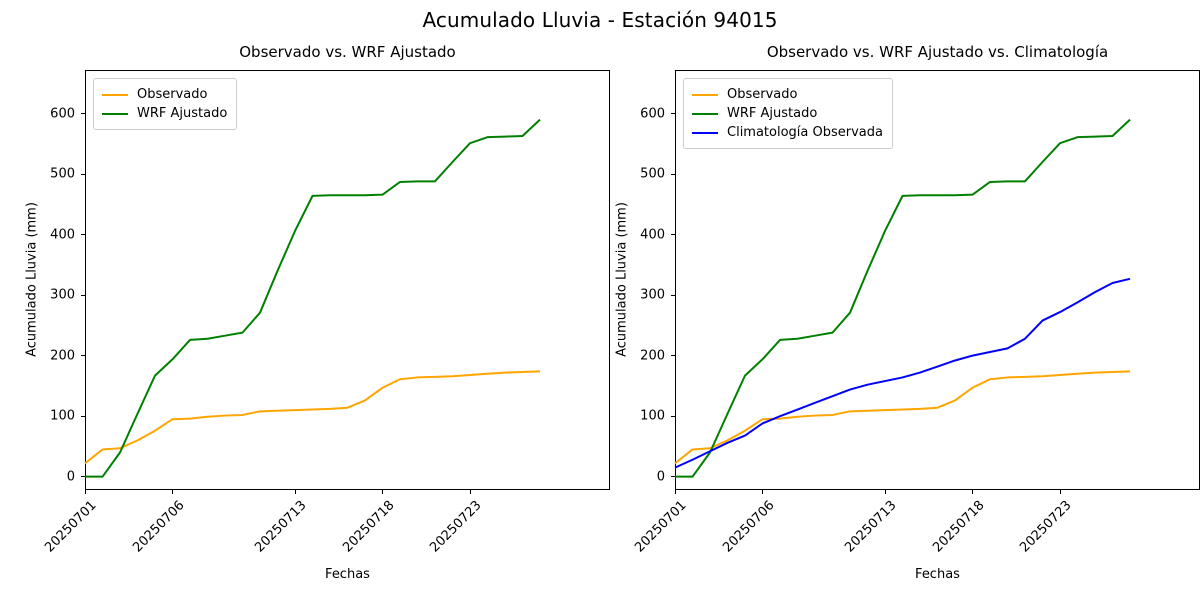 Image resolution: width=1200 pixels, height=600 pixels. I want to click on figure-suptitle: Acumulado Lluvia - Estación 94015, so click(600, 20).